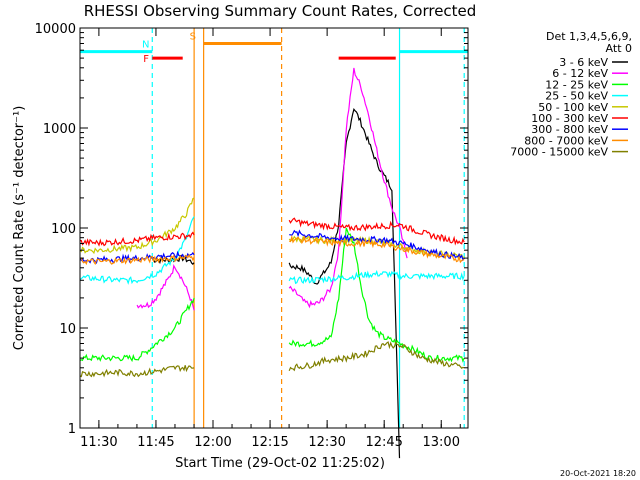  What do you see at coordinates (155, 442) in the screenshot?
I see `x-tick-label: 11:45` at bounding box center [155, 442].